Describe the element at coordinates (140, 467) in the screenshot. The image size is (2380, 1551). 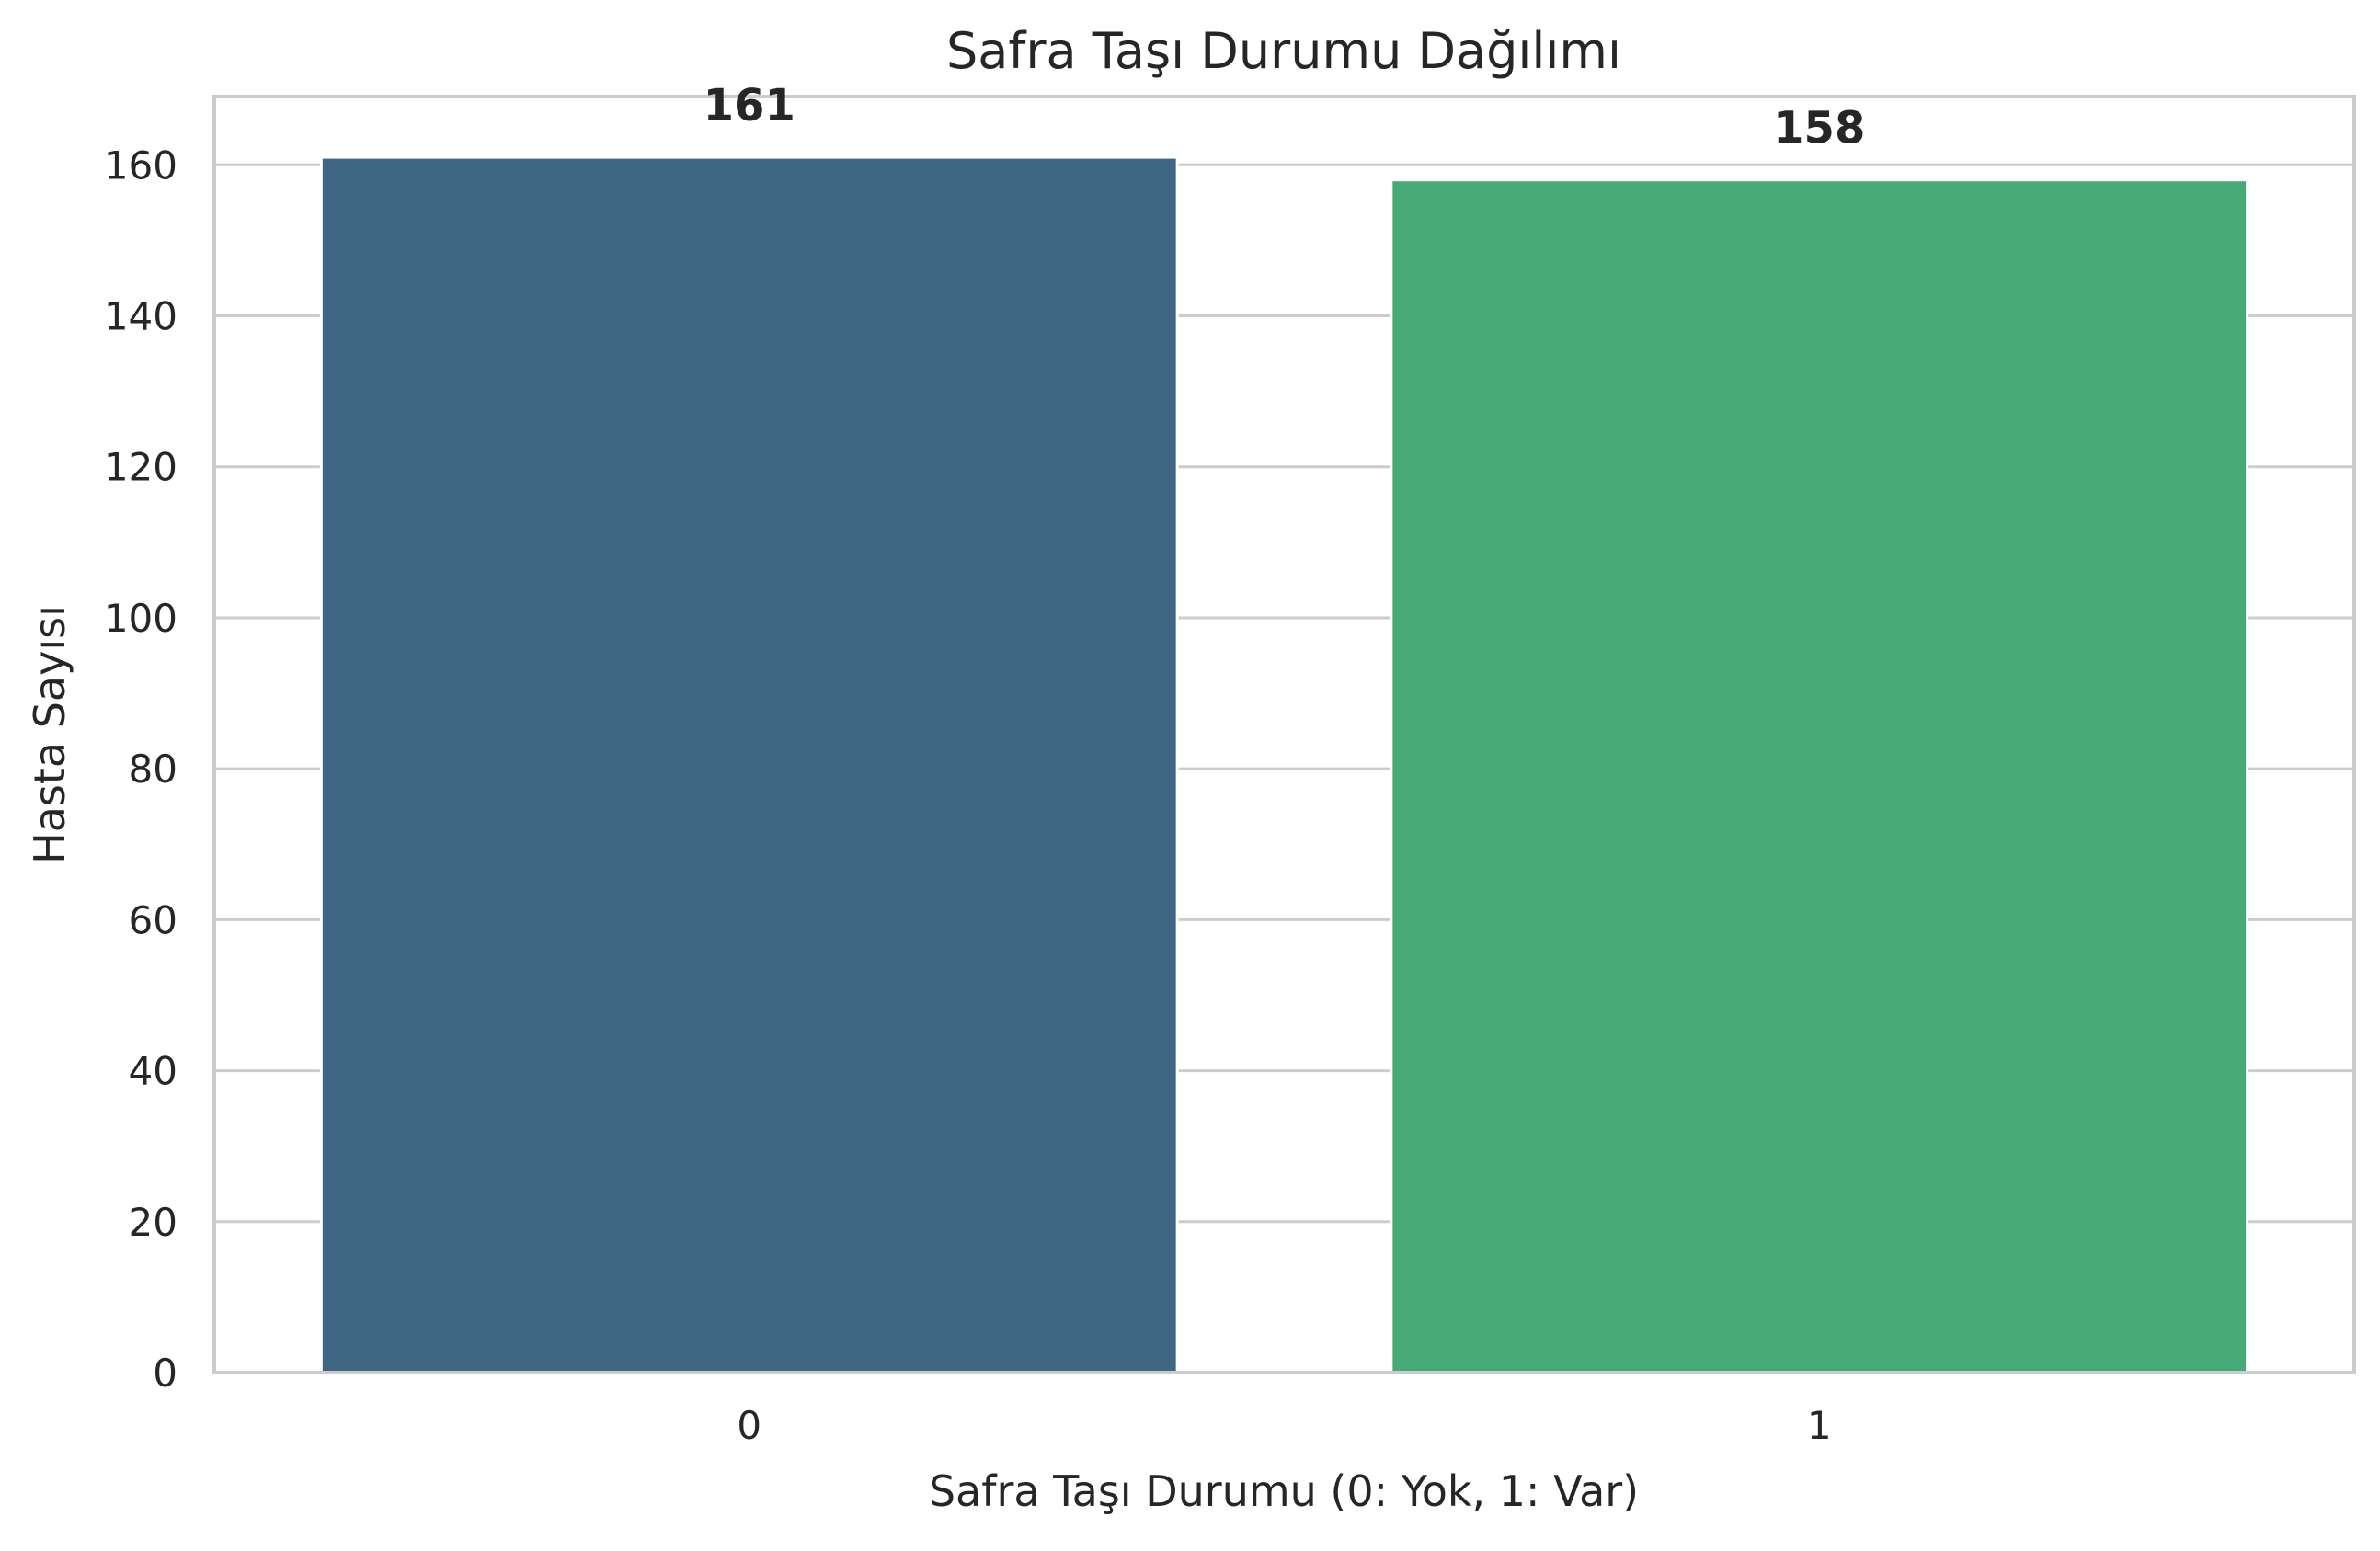
I see `y-tick-label: 120` at that location.